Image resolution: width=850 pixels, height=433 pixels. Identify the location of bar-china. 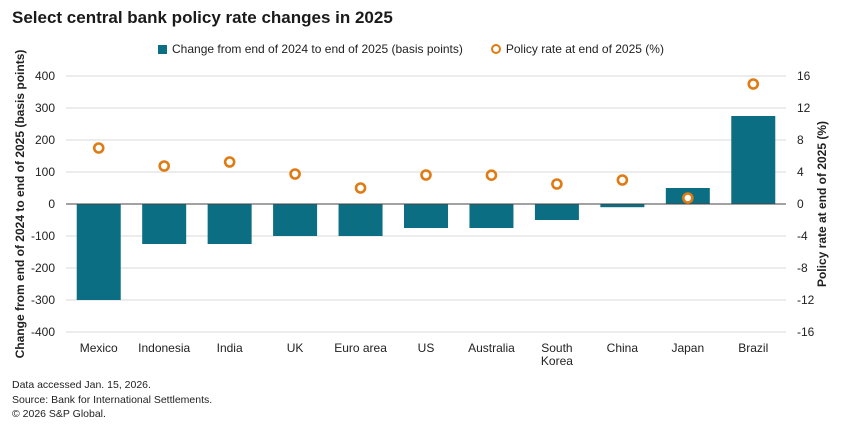
(622, 206).